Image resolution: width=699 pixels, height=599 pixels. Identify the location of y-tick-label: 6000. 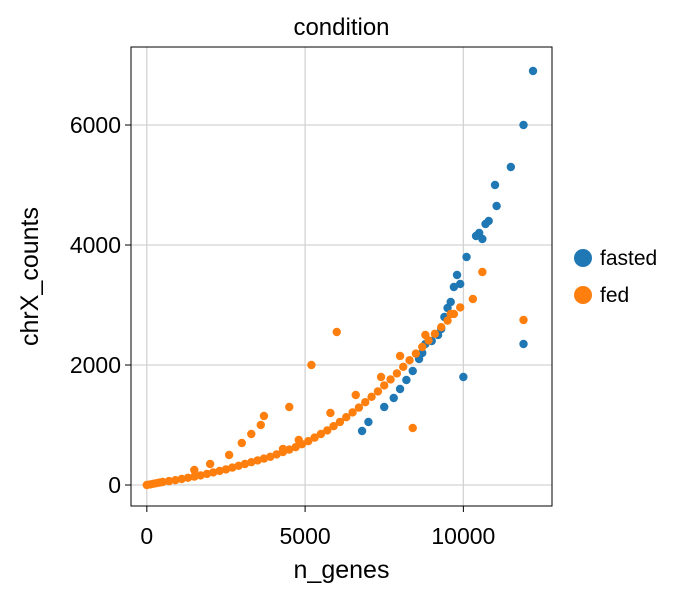
(95, 125).